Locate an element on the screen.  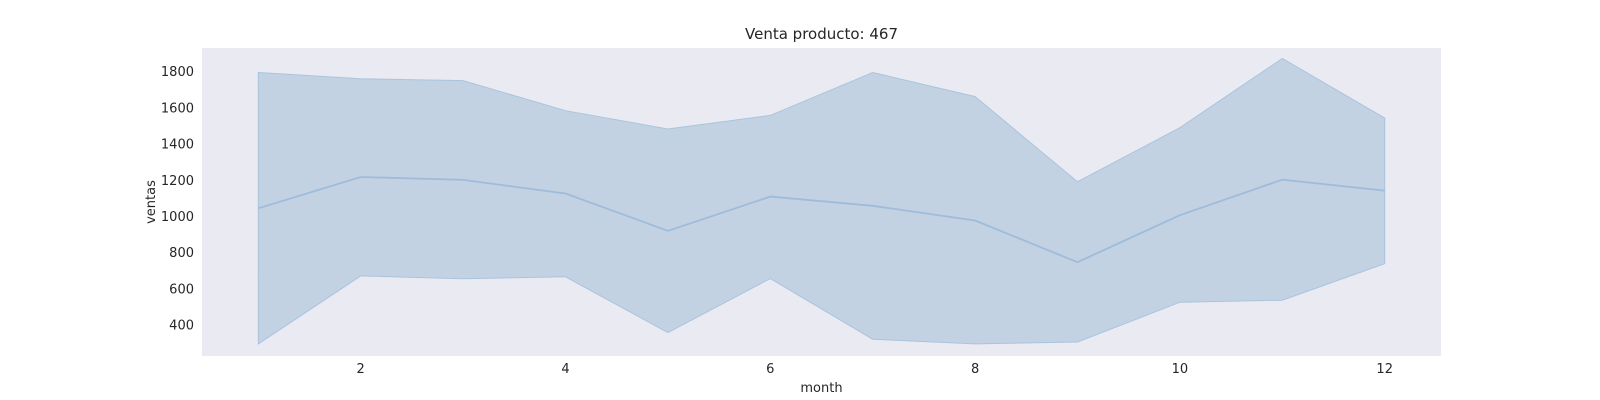
x-tick-label: 10 is located at coordinates (1180, 369).